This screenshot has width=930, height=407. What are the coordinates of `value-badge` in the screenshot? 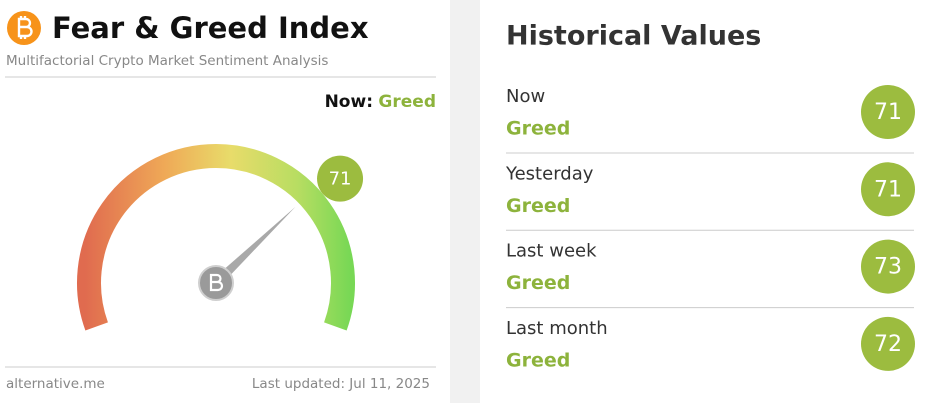 It's located at (340, 178).